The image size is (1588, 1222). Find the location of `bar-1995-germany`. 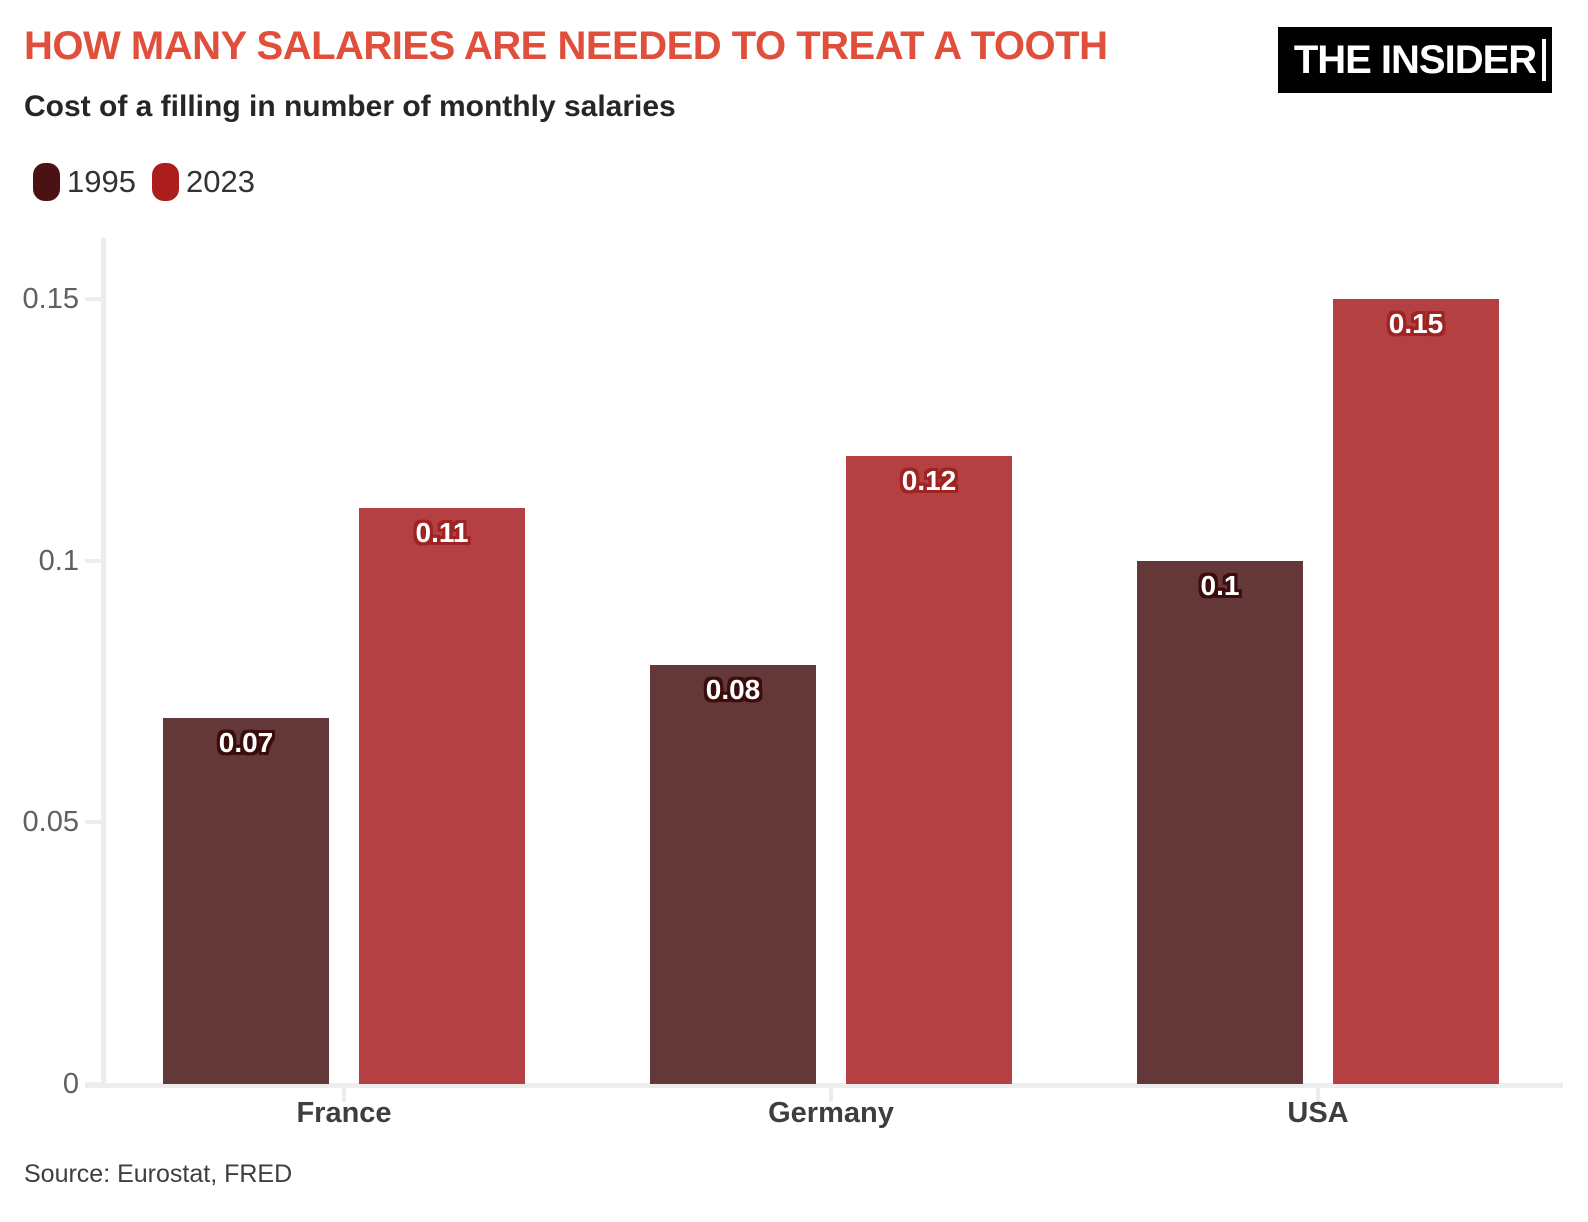

bar-1995-germany is located at coordinates (733, 874).